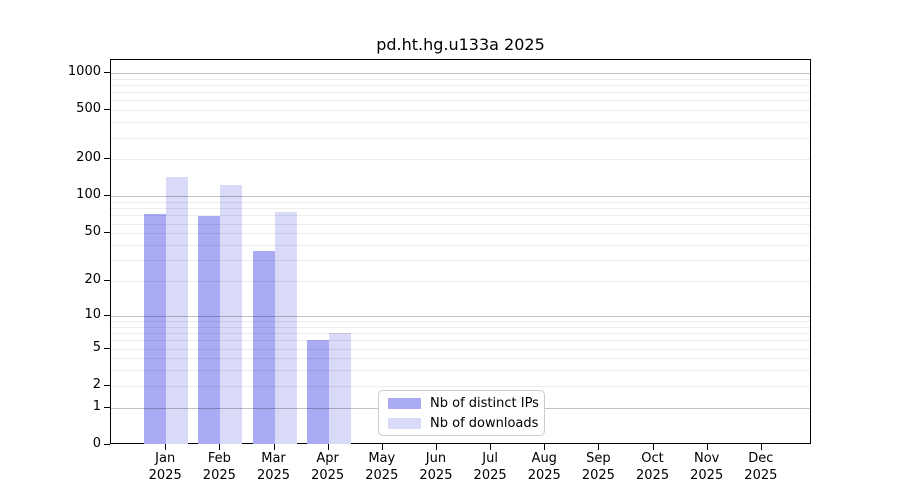 Image resolution: width=900 pixels, height=500 pixels. Describe the element at coordinates (382, 467) in the screenshot. I see `x-tick-label-may: May 2025` at that location.